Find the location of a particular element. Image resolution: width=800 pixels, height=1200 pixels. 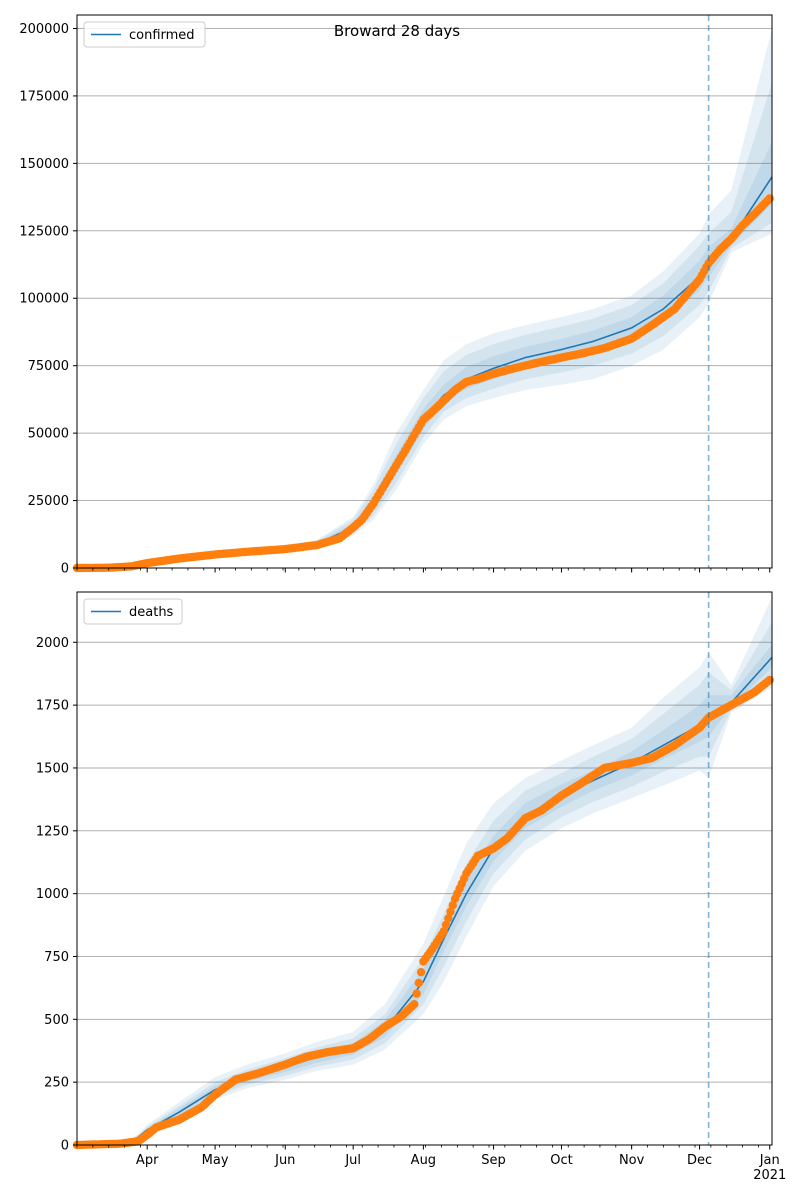

x-tick-label: May is located at coordinates (215, 1160).